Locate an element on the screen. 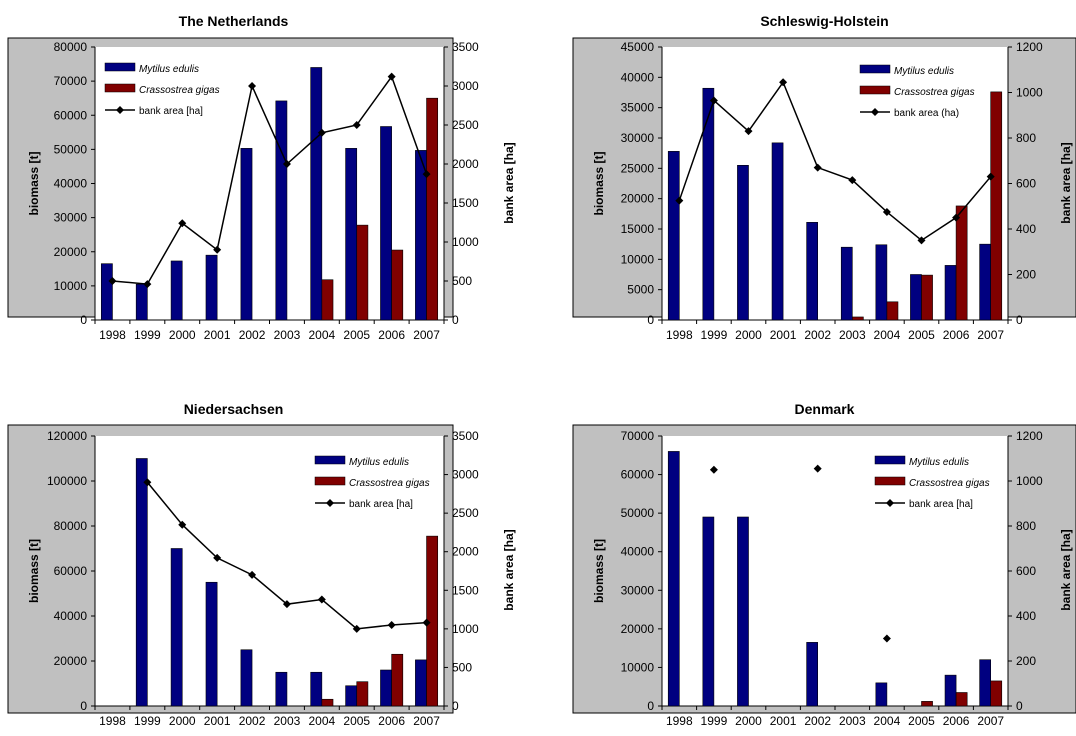 This screenshot has width=1076, height=736. y-tick-label: 10000 is located at coordinates (638, 667).